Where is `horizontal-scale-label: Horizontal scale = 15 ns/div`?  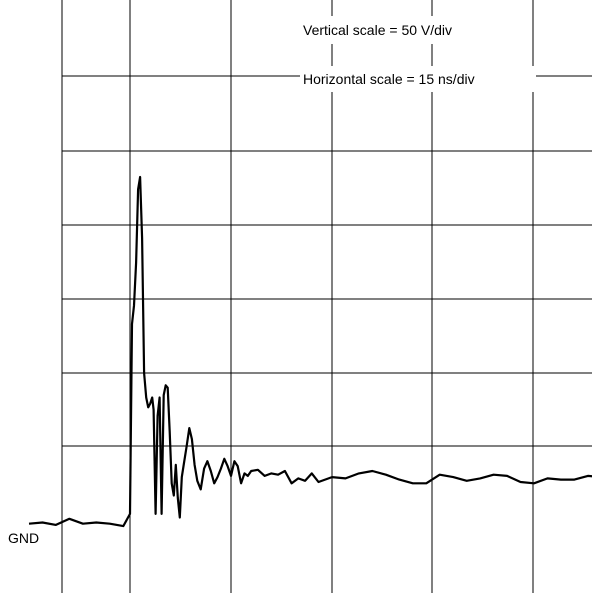
horizontal-scale-label: Horizontal scale = 15 ns/div is located at coordinates (389, 79).